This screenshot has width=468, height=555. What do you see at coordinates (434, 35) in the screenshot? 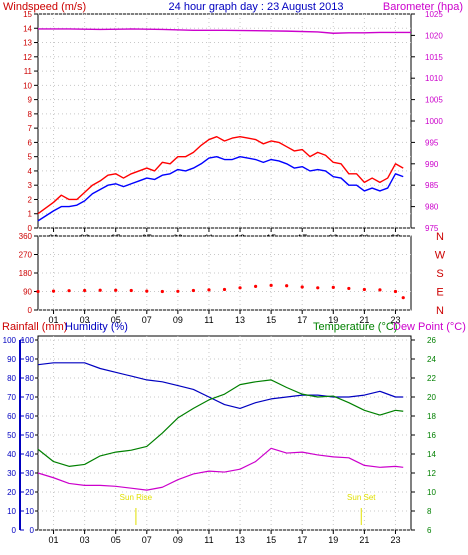
I see `barometer-tick-label: 1020` at bounding box center [434, 35].